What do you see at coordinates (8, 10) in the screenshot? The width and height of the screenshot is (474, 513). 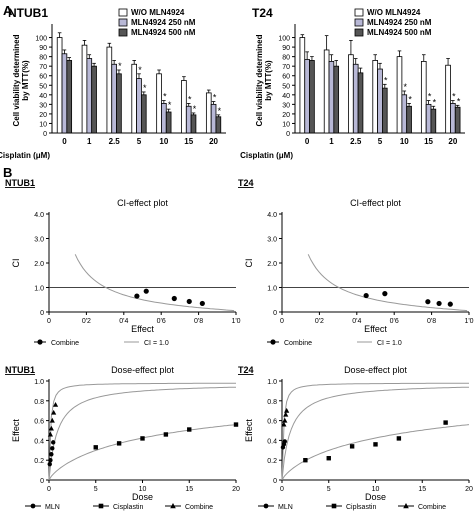 I see `section-a-label: A` at bounding box center [8, 10].